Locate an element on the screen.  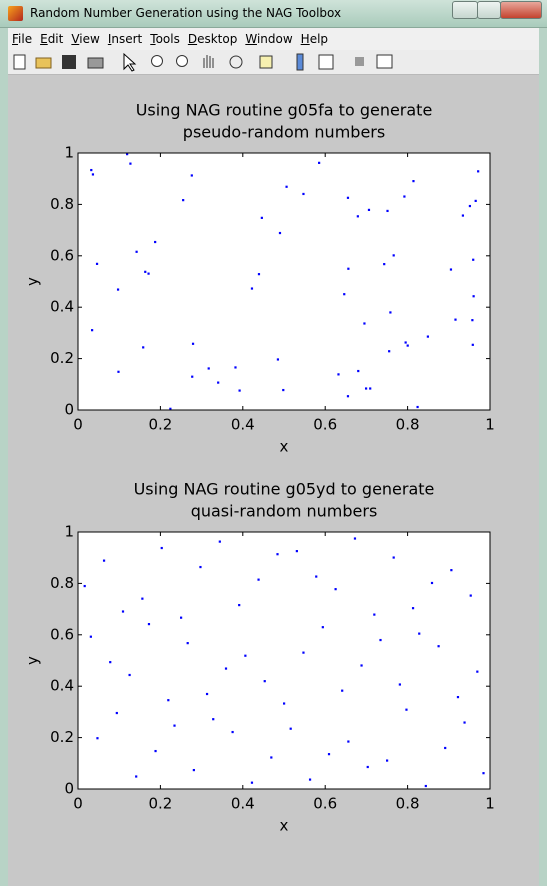
menu-item: Window is located at coordinates (269, 39).